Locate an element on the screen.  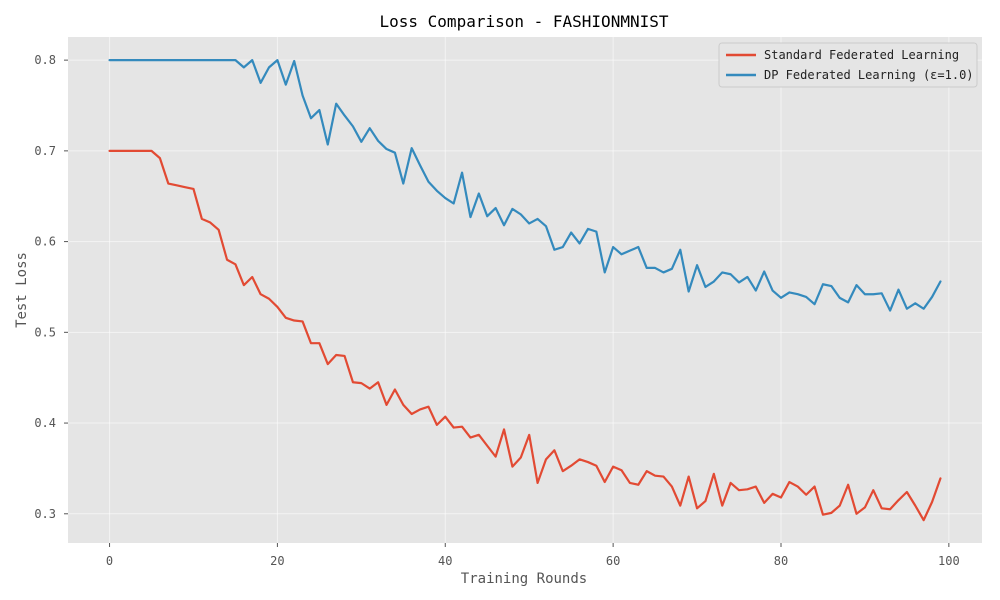
y-tick-label: 0.8 is located at coordinates (45, 60).